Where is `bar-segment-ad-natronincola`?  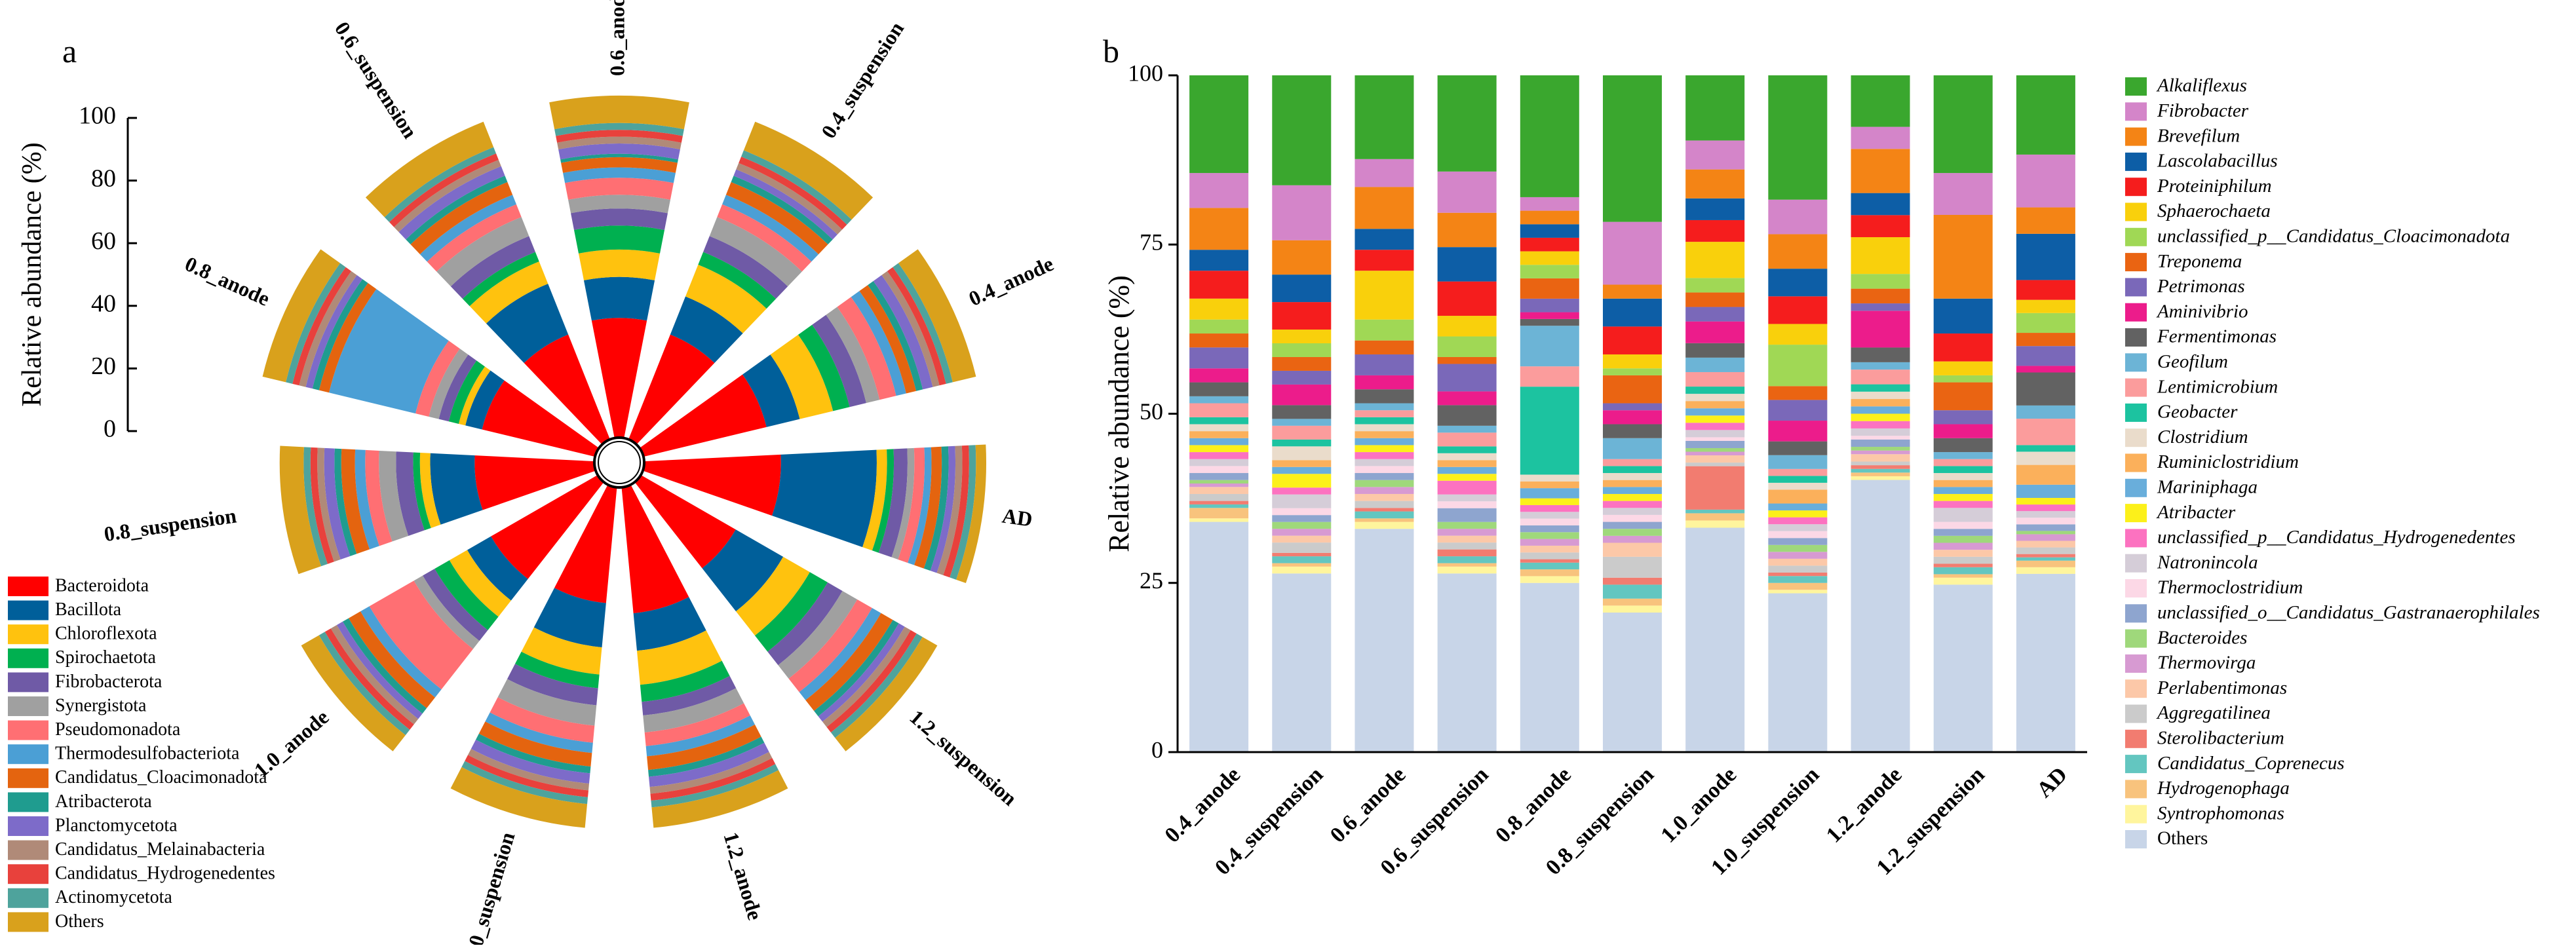
bar-segment-ad-natronincola is located at coordinates (2045, 514).